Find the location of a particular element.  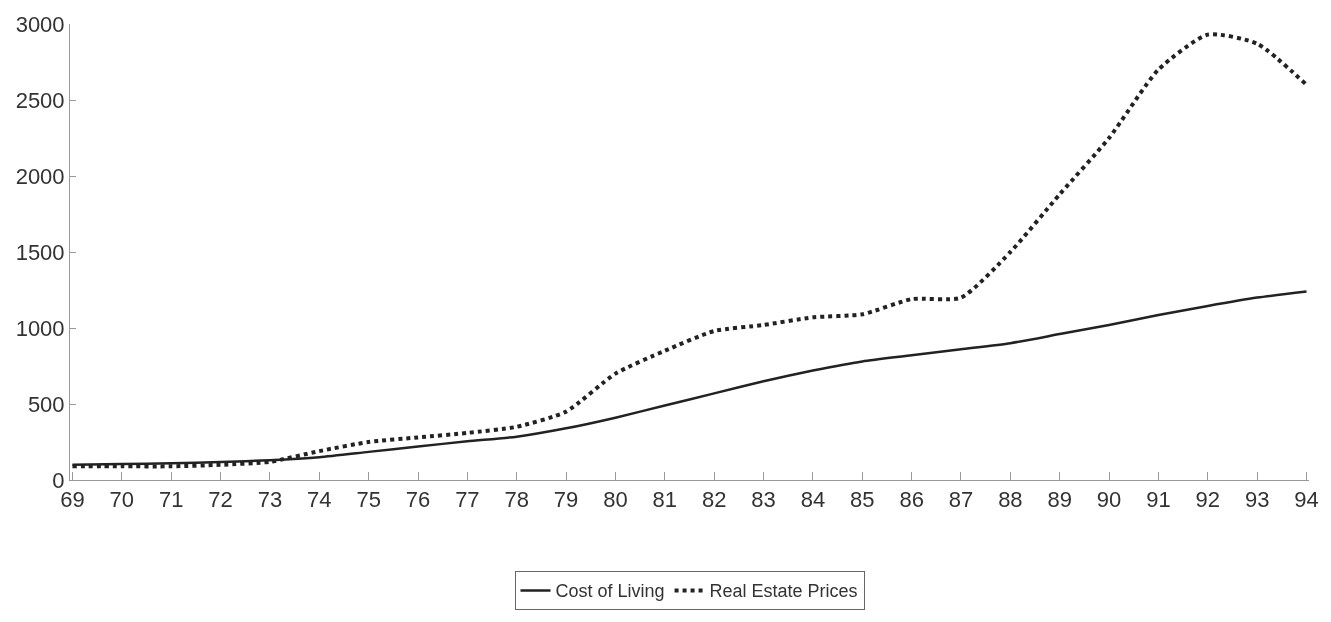

x-tick-label: 80 is located at coordinates (615, 500).